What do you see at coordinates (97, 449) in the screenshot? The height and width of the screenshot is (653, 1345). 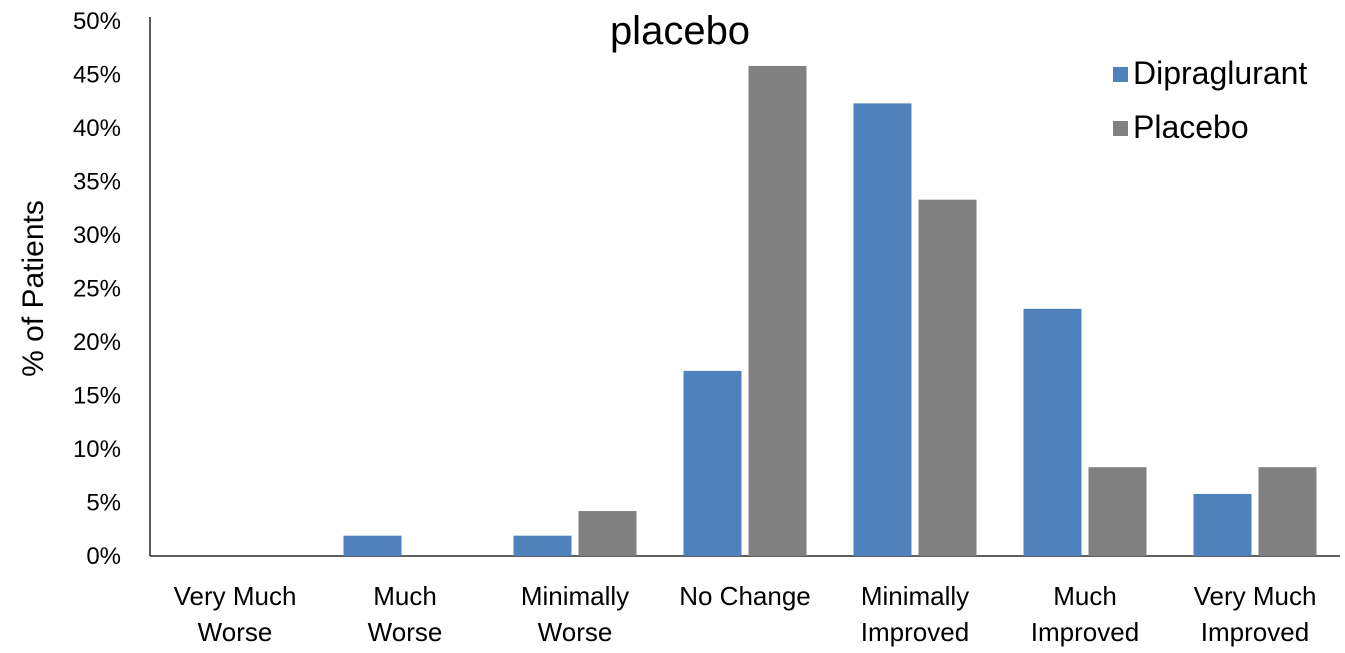 I see `y-tick-label: 10%` at bounding box center [97, 449].